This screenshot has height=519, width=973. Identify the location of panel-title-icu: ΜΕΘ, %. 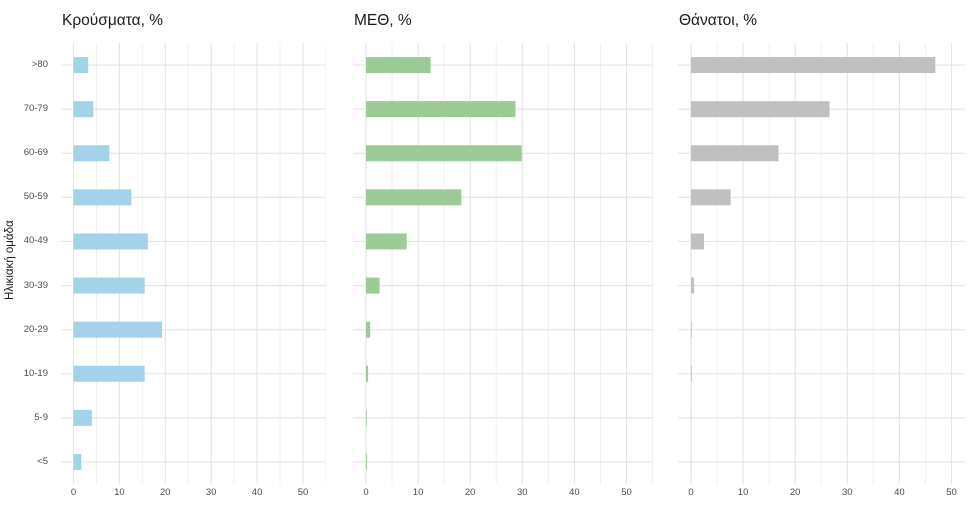
(383, 20).